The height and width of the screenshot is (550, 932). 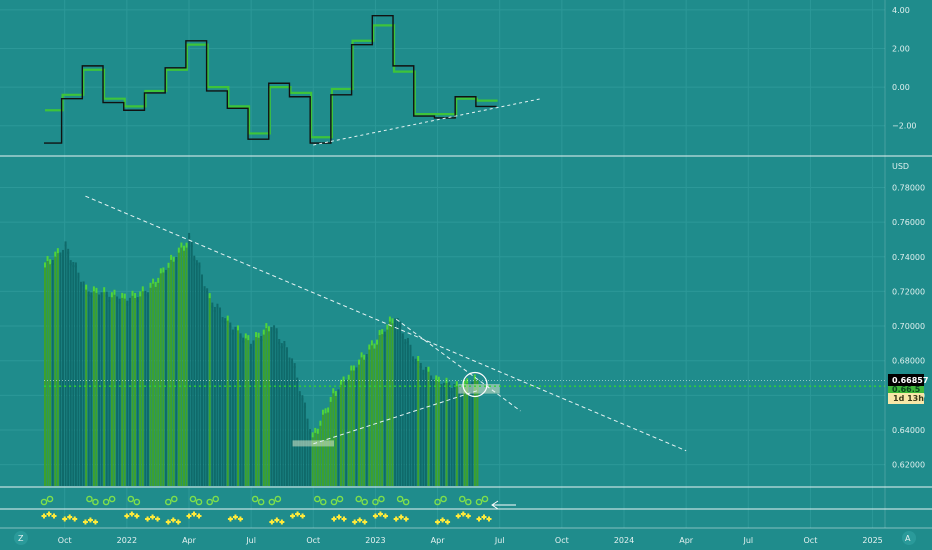 I want to click on zoom-icon: Z, so click(x=21, y=538).